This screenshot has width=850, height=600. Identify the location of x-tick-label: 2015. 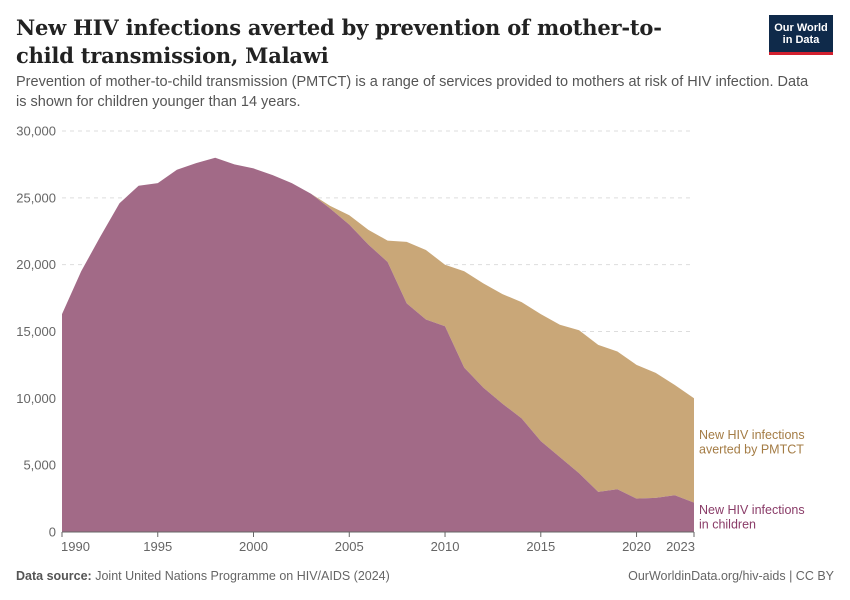
(540, 546).